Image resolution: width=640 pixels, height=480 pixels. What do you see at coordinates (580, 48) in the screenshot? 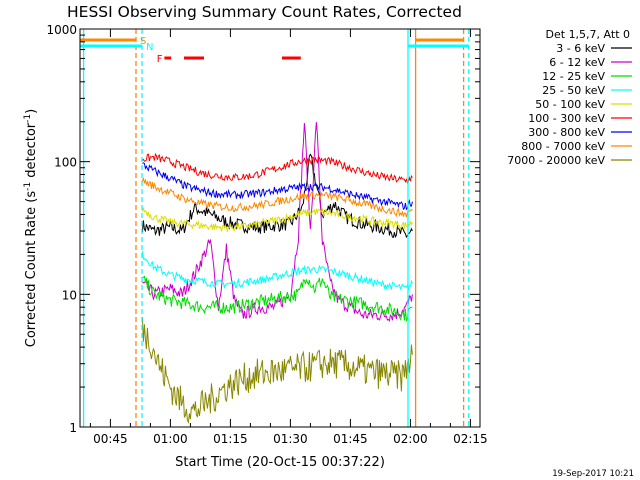
I see `legend-entry-1: 3 - 6 keV` at bounding box center [580, 48].